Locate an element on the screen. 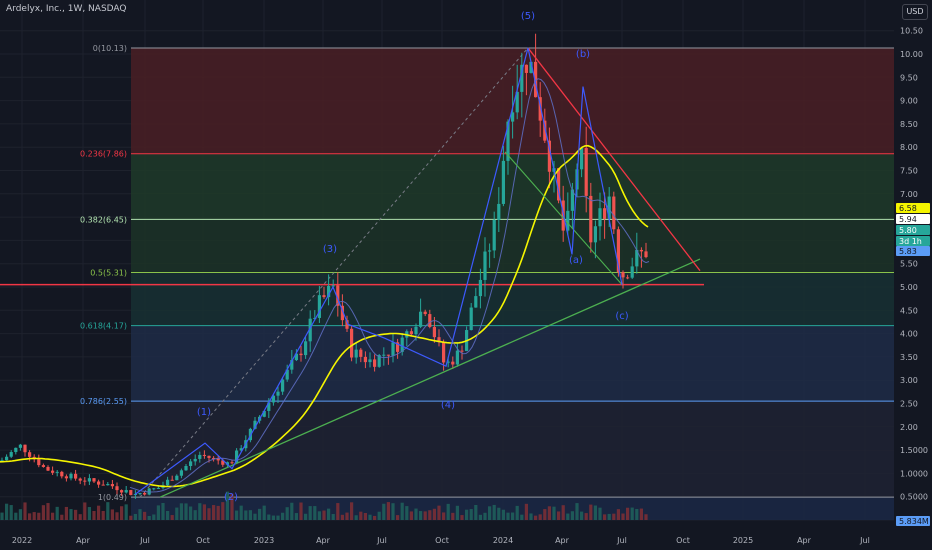  time-axis-background is located at coordinates (466, 540).